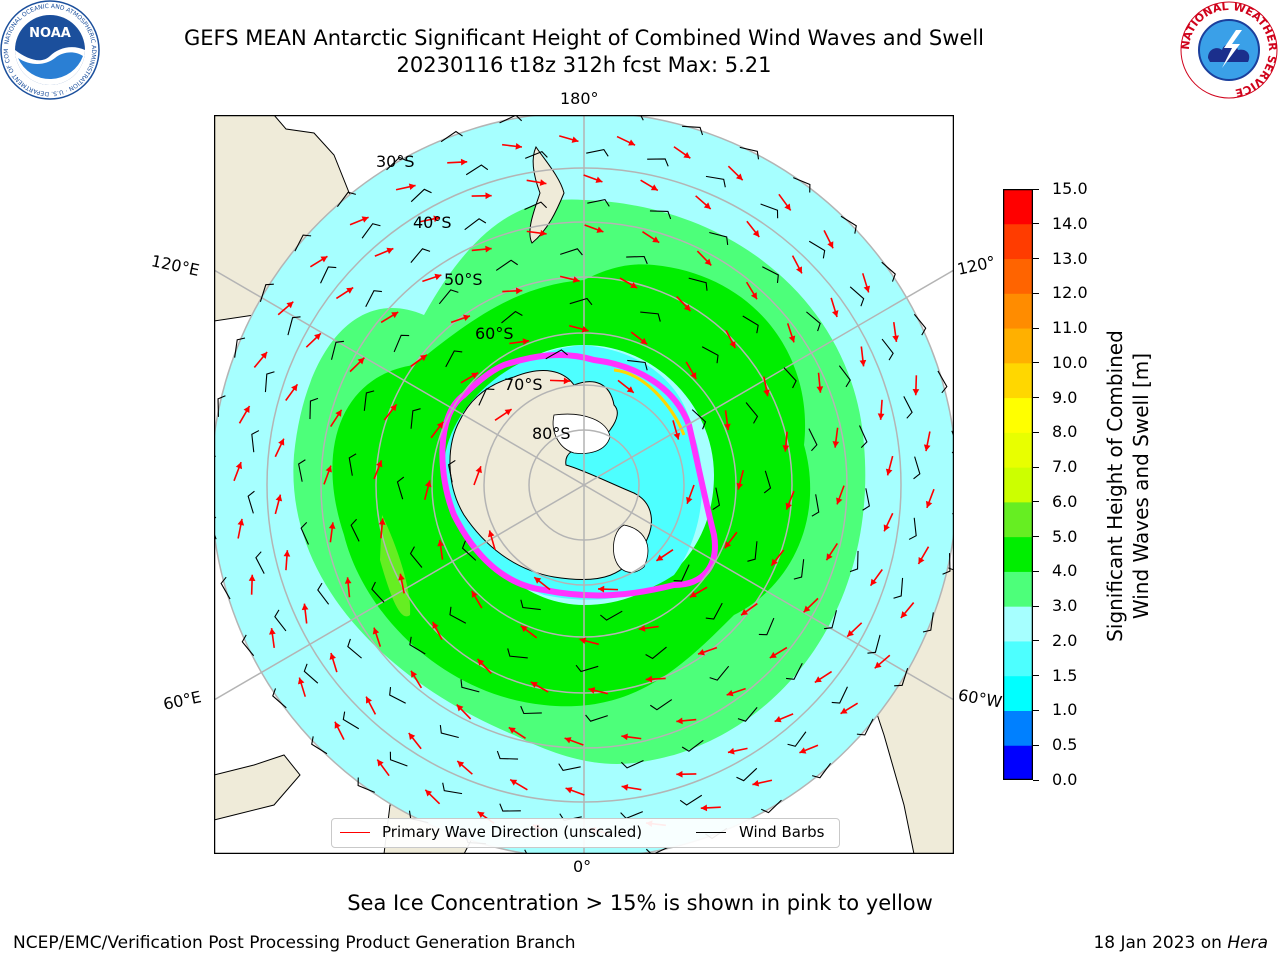 This screenshot has width=1280, height=960. Describe the element at coordinates (976, 265) in the screenshot. I see `lon-label-120w: 120°` at that location.